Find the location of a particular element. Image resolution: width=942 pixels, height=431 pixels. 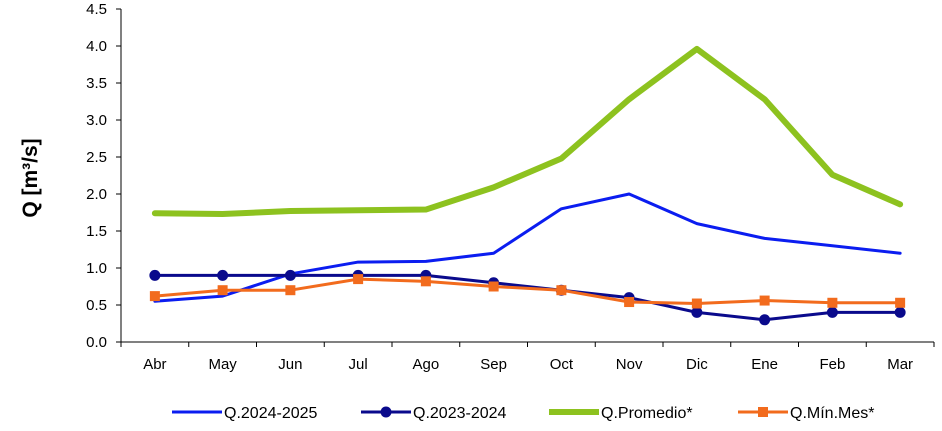

x-tick-label: Nov is located at coordinates (629, 364).